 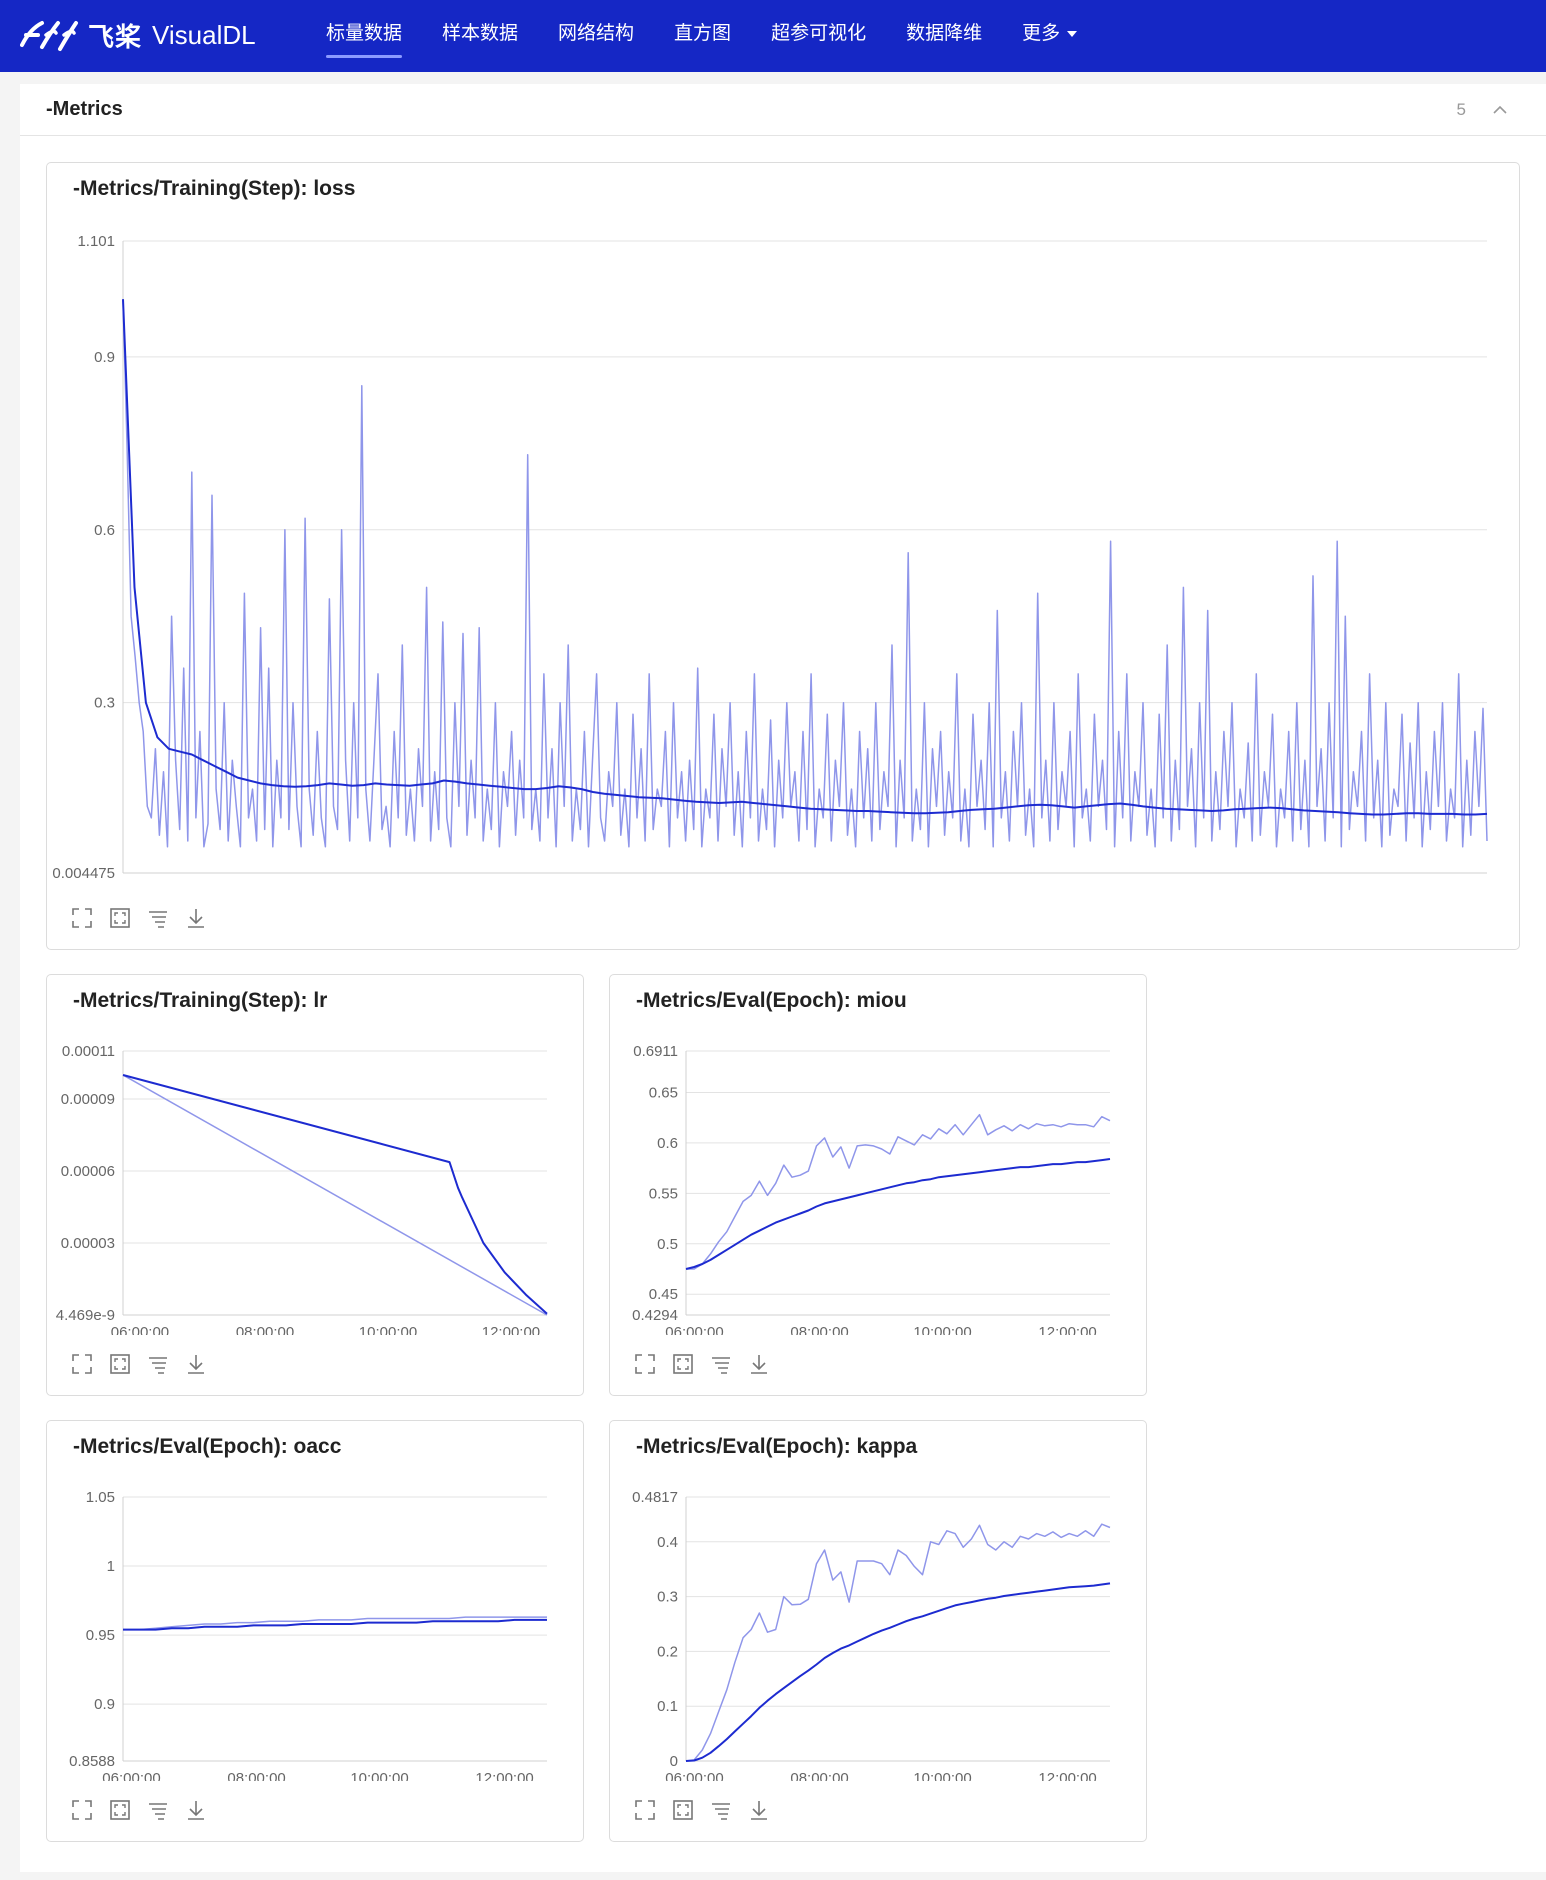 I want to click on y-tick-label: 0.00003, so click(x=88, y=1243).